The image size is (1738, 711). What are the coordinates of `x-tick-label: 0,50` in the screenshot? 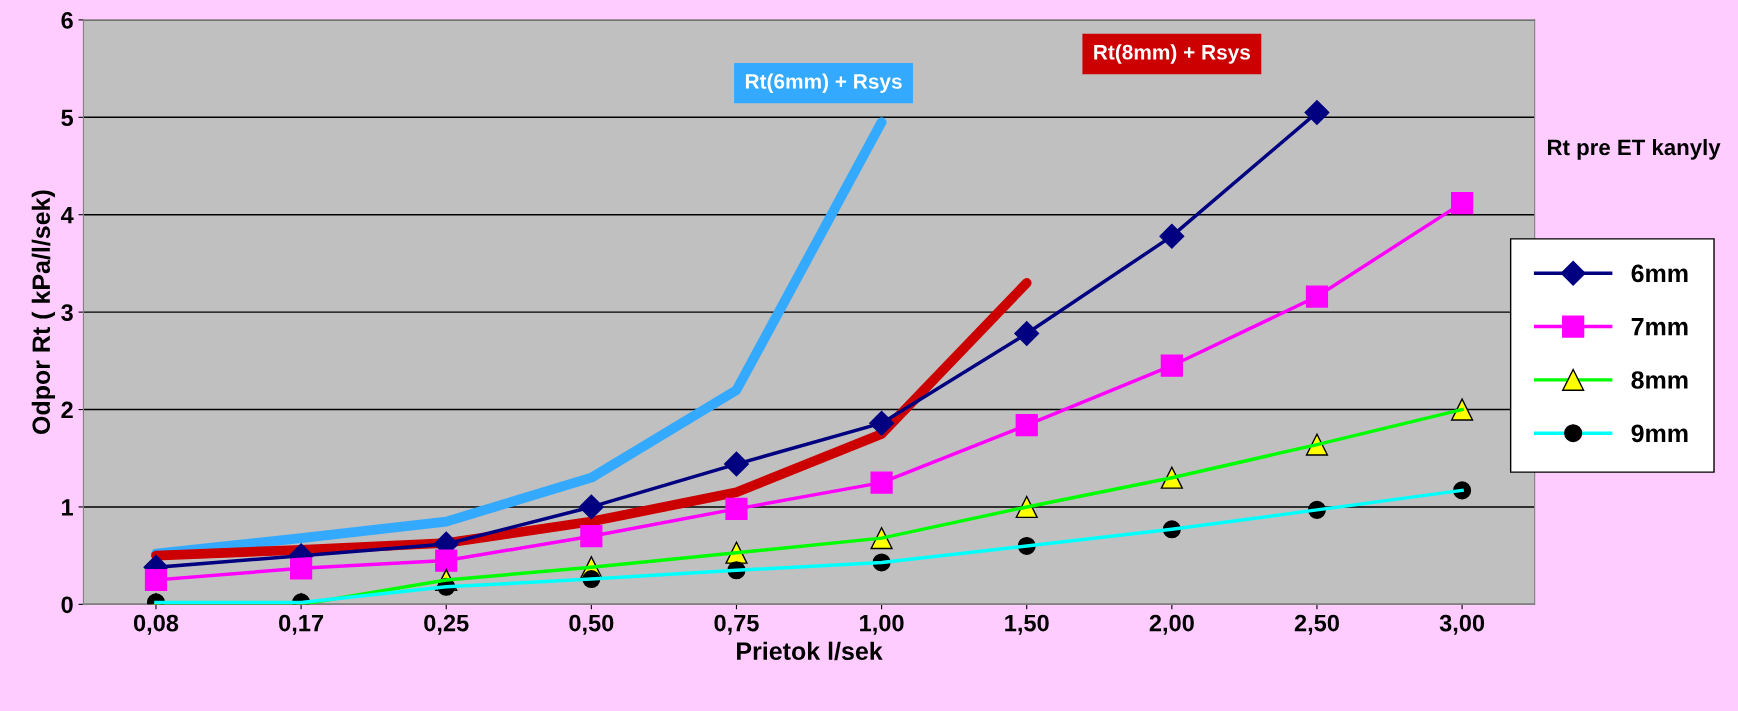 It's located at (591, 624).